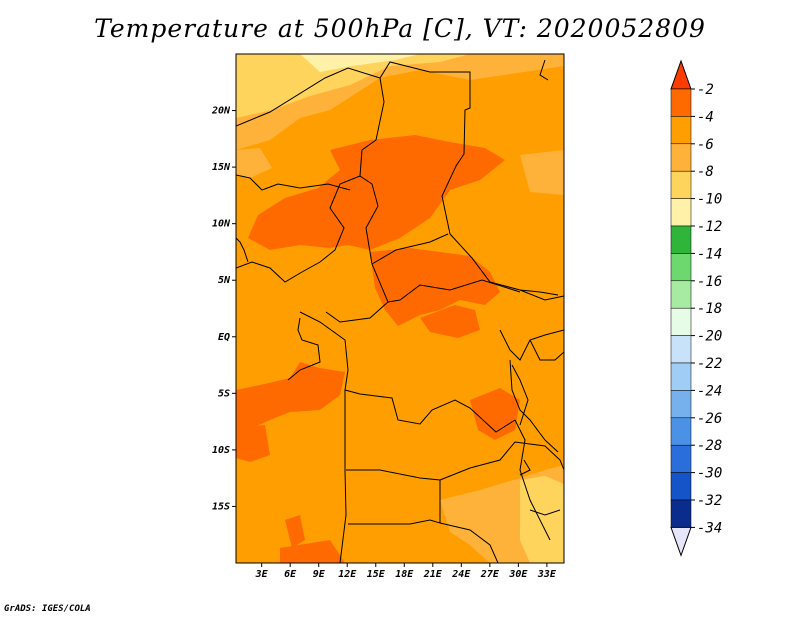 This screenshot has height=618, width=800. What do you see at coordinates (709, 391) in the screenshot?
I see `colorbar-label: -24` at bounding box center [709, 391].